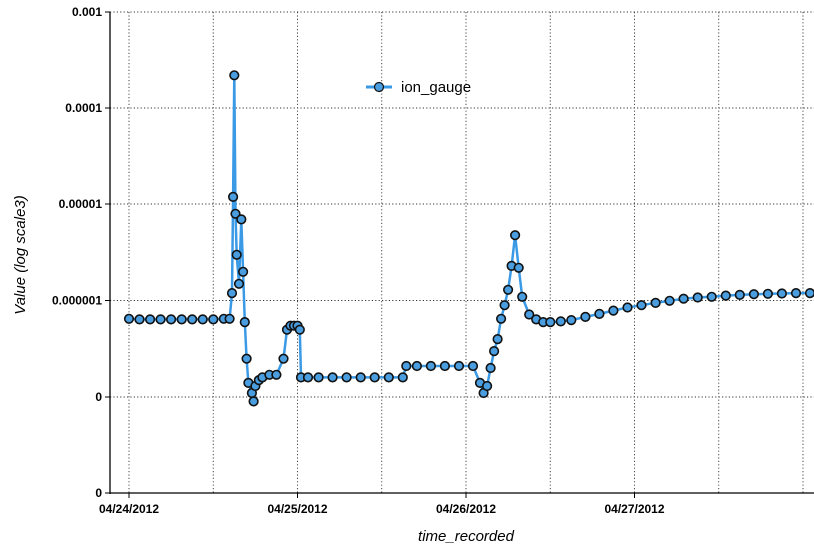  What do you see at coordinates (297, 509) in the screenshot?
I see `x-tick-label: 04/25/2012` at bounding box center [297, 509].